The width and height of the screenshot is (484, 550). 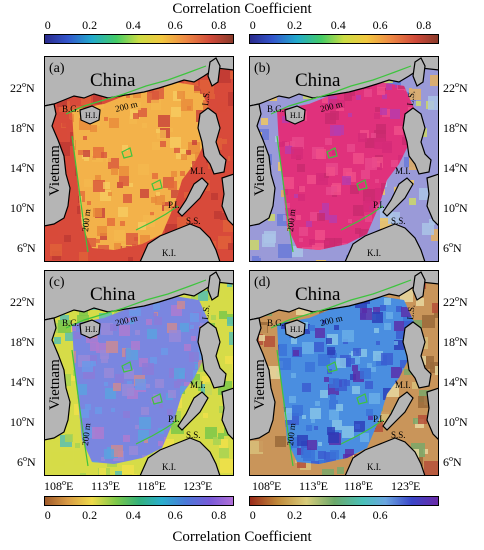 I want to click on map-label-ss: S.S., so click(x=193, y=435).